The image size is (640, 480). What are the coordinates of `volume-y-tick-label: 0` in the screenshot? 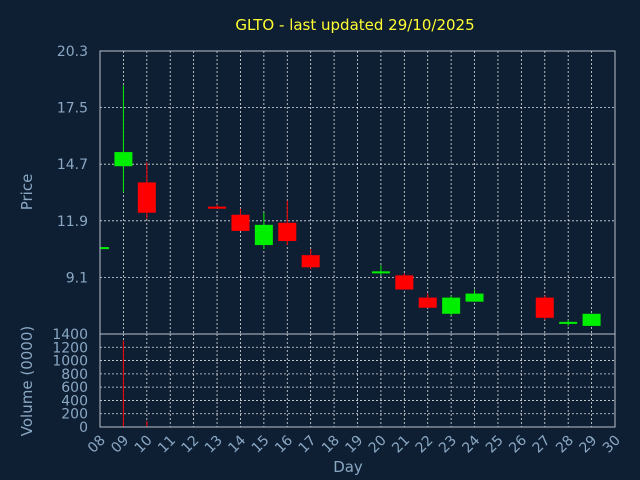 It's located at (83, 428).